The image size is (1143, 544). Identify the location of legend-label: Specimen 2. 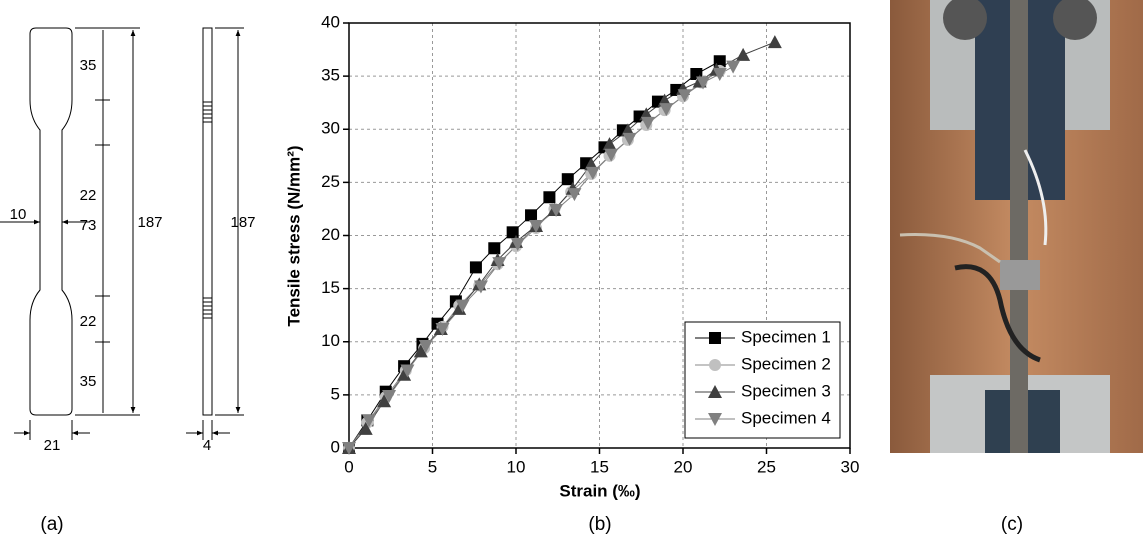
(786, 363).